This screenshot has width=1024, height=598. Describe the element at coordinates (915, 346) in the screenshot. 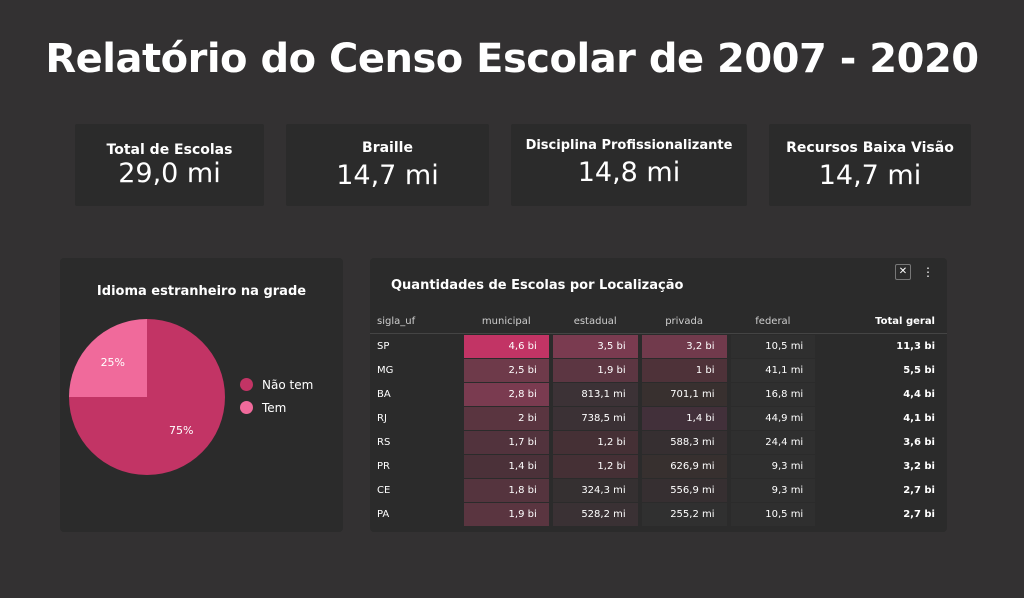

I see `cell-total-geral: 11,3 bi` at that location.